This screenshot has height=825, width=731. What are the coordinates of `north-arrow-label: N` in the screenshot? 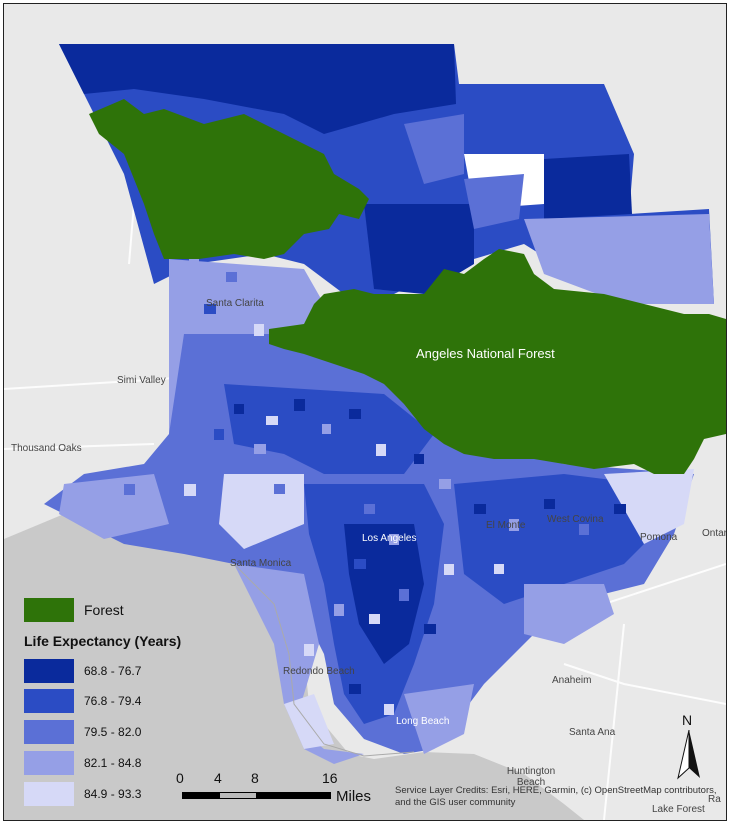 It's located at (687, 720).